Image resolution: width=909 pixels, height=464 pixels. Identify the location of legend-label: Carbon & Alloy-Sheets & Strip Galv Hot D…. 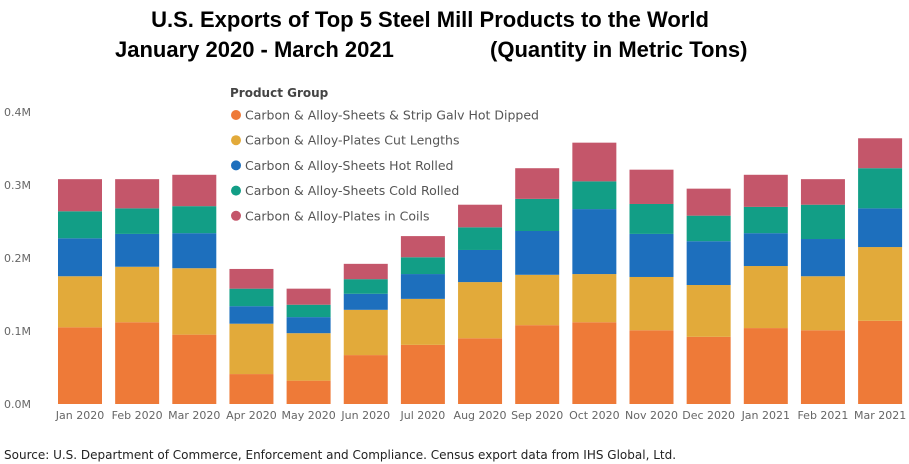
(392, 115).